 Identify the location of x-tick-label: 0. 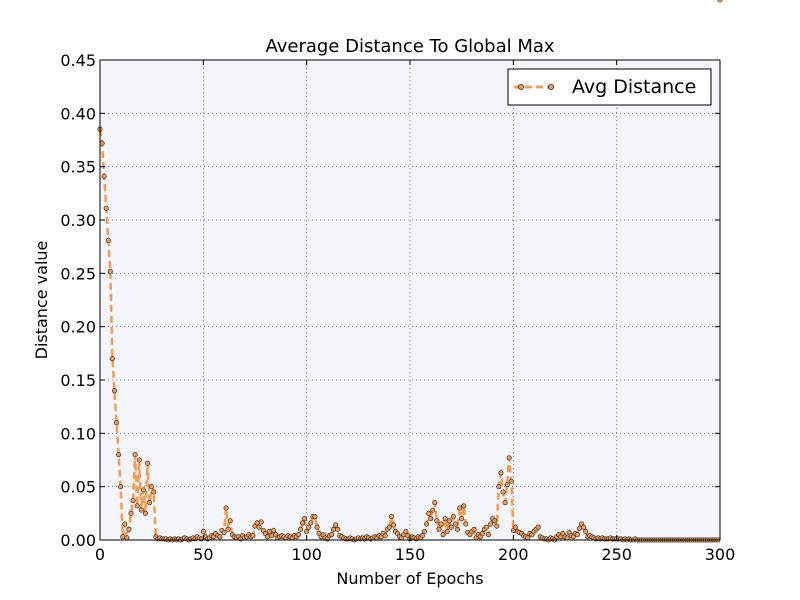
(100, 554).